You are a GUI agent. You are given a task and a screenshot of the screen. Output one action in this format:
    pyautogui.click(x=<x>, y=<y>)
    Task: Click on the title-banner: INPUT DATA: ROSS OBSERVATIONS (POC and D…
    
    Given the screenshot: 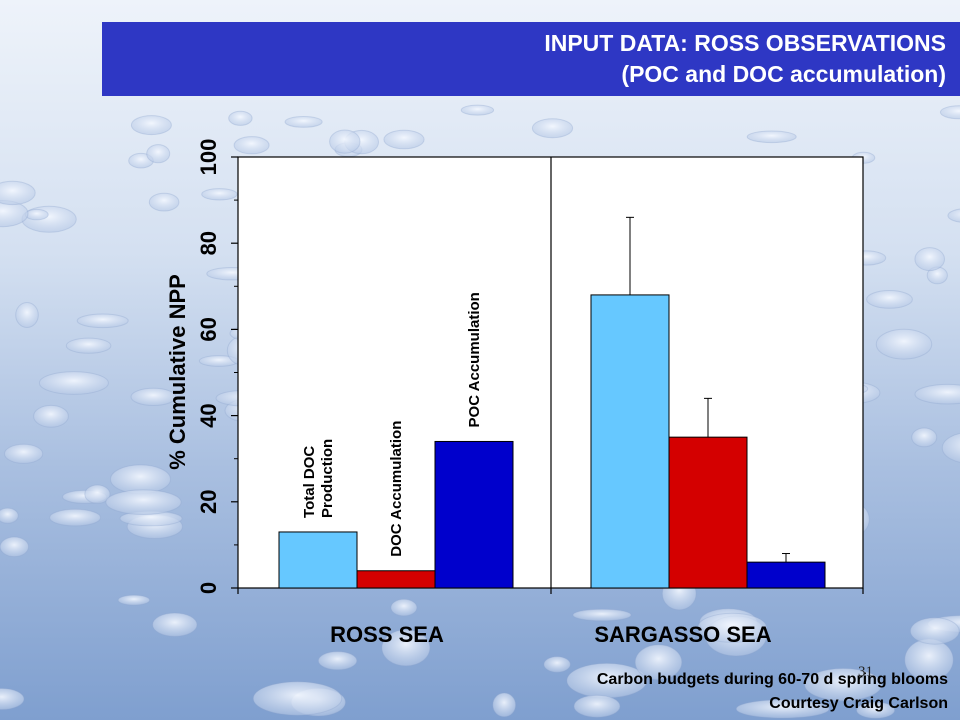 What is the action you would take?
    pyautogui.click(x=531, y=59)
    